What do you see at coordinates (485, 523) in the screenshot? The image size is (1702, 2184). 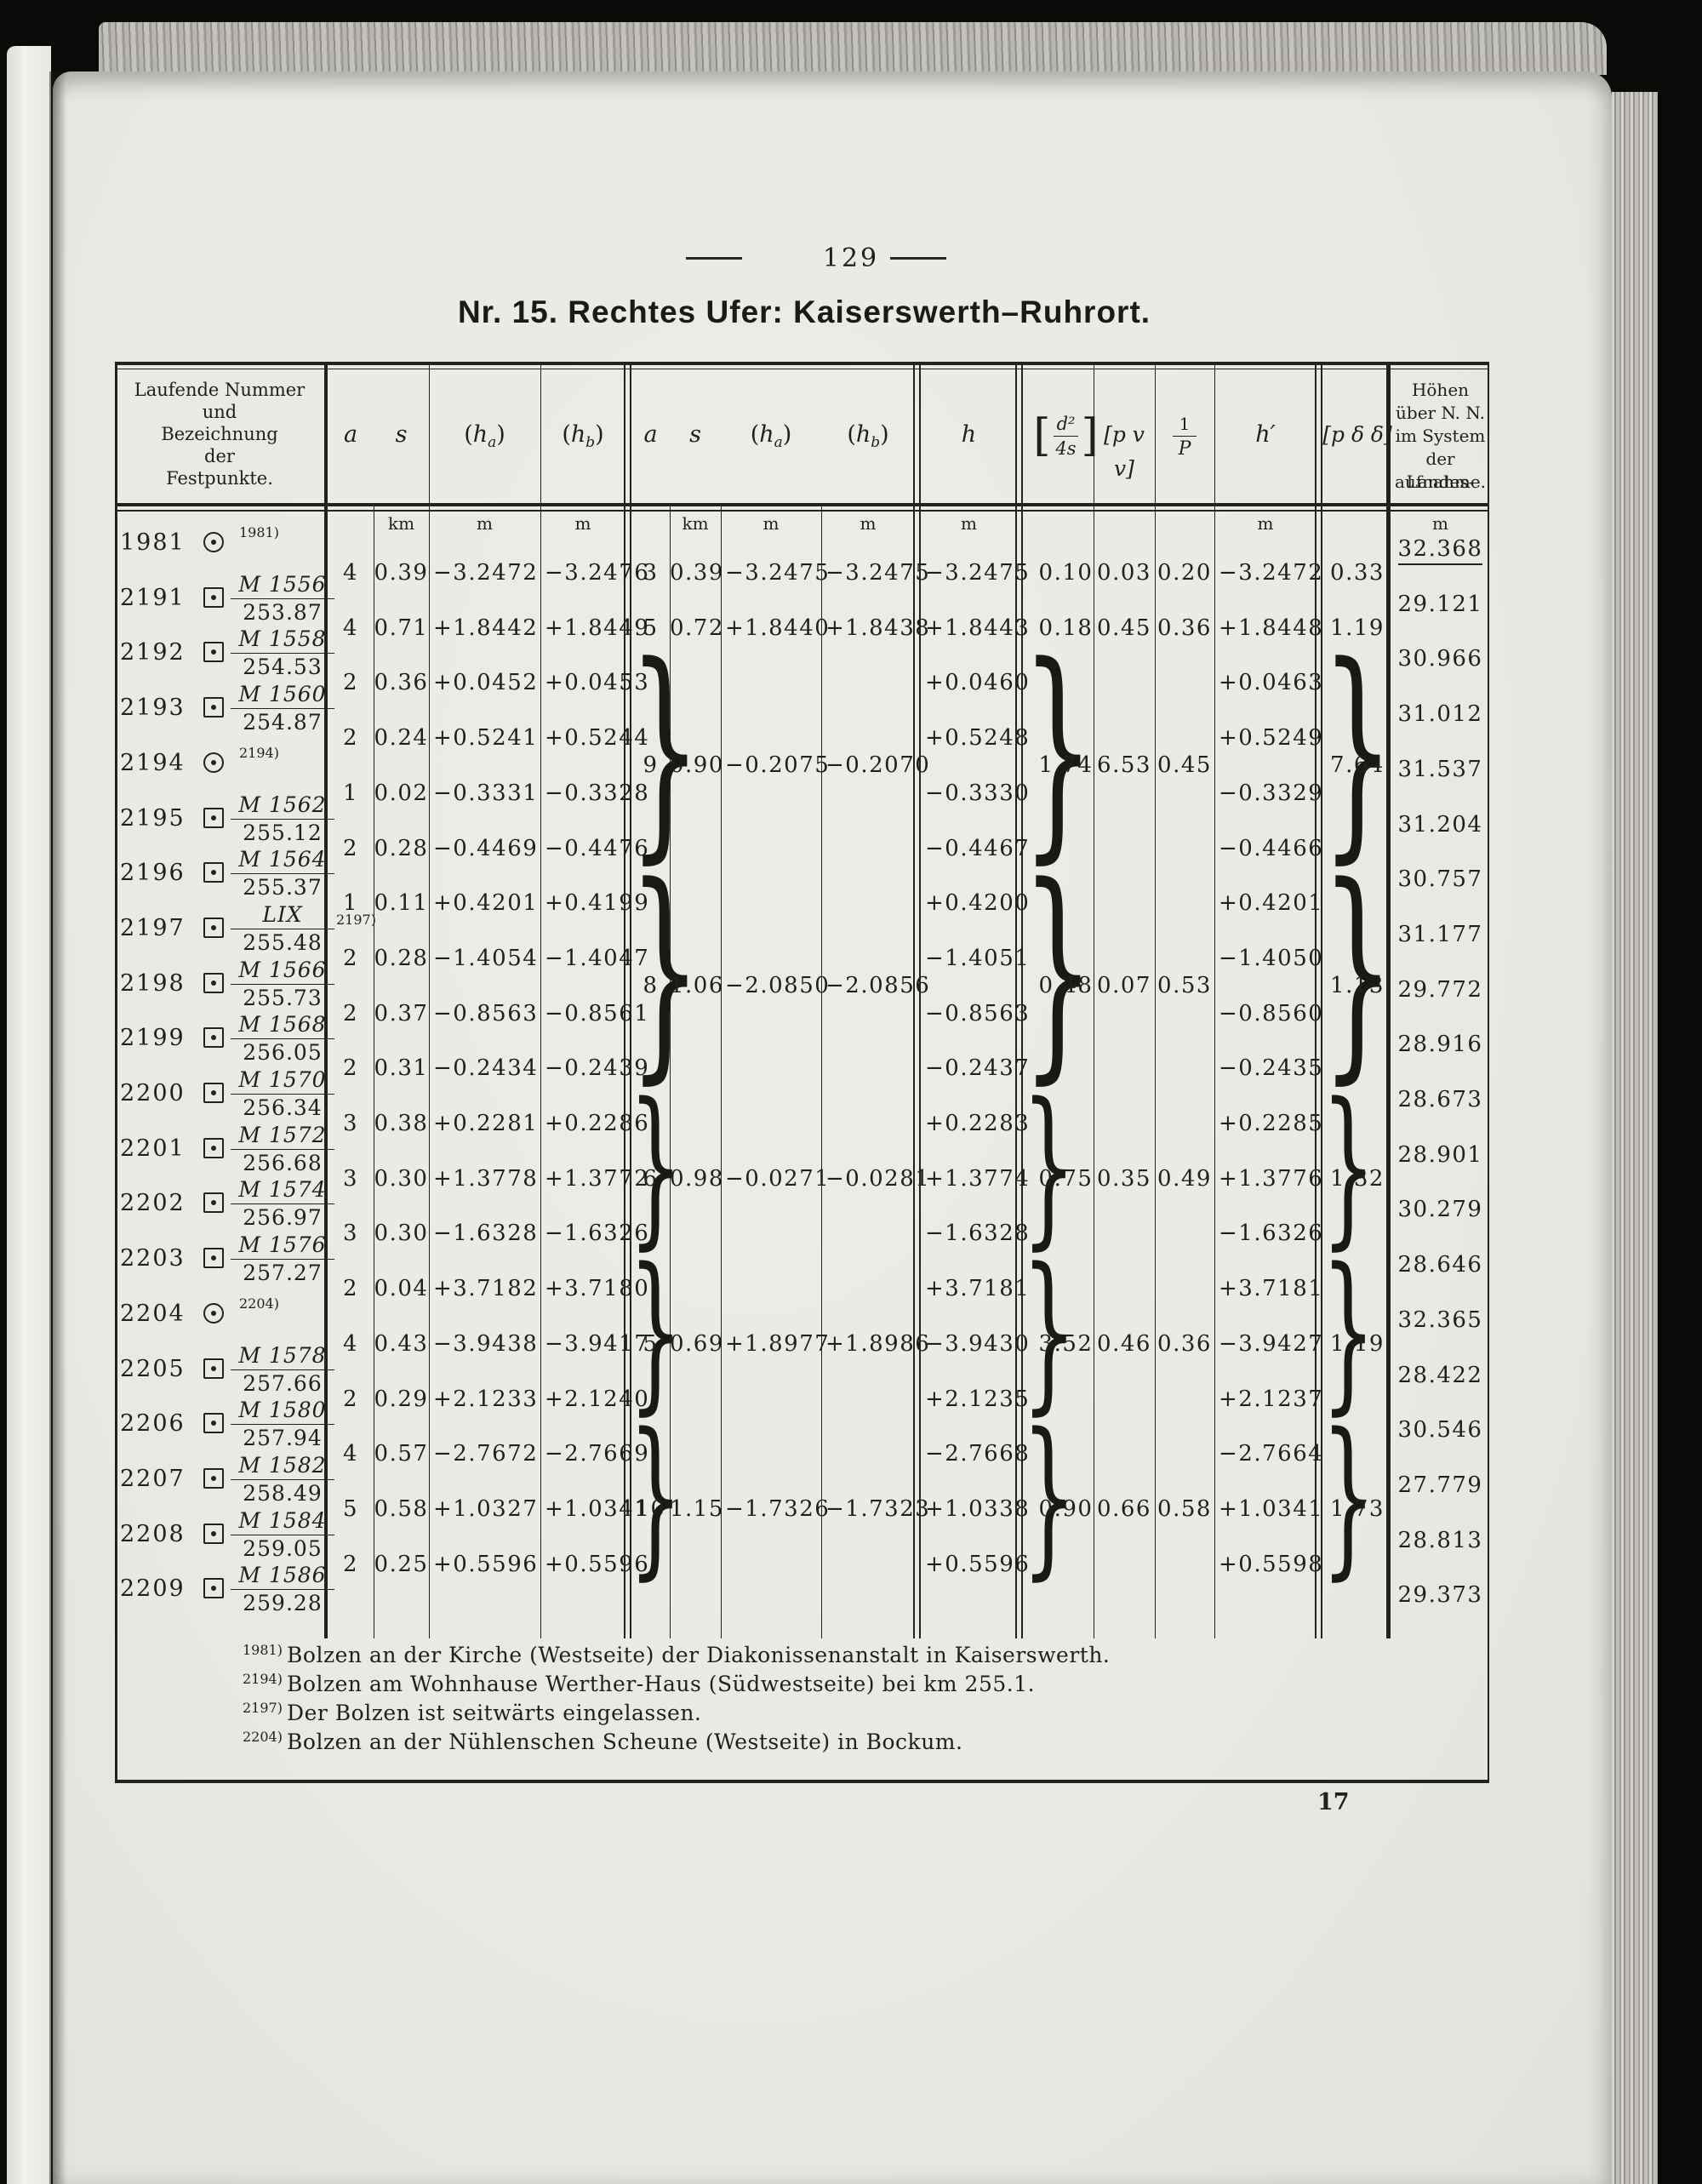 I see `unit-ha1: m` at bounding box center [485, 523].